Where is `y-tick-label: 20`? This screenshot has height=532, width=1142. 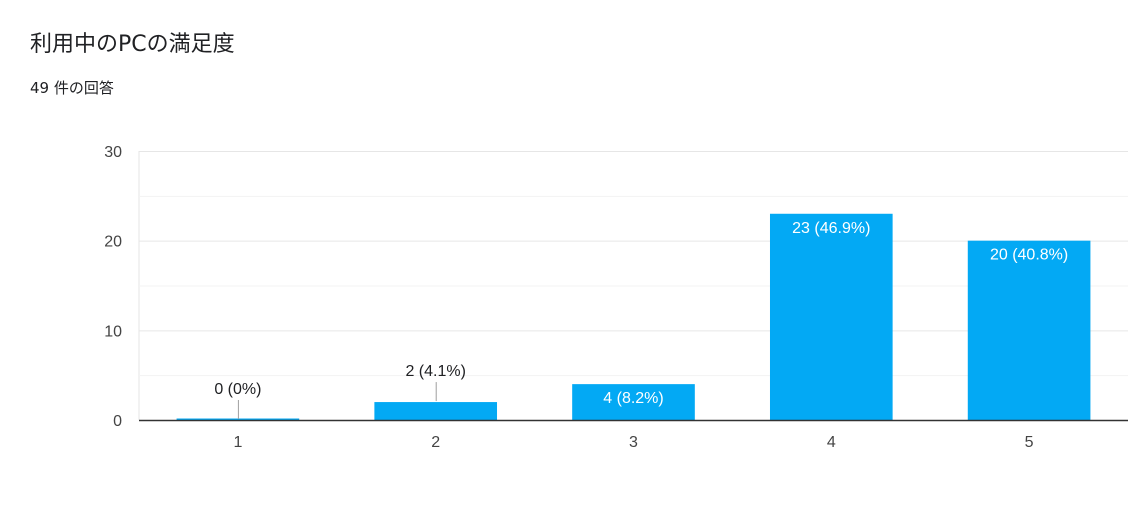 y-tick-label: 20 is located at coordinates (113, 242).